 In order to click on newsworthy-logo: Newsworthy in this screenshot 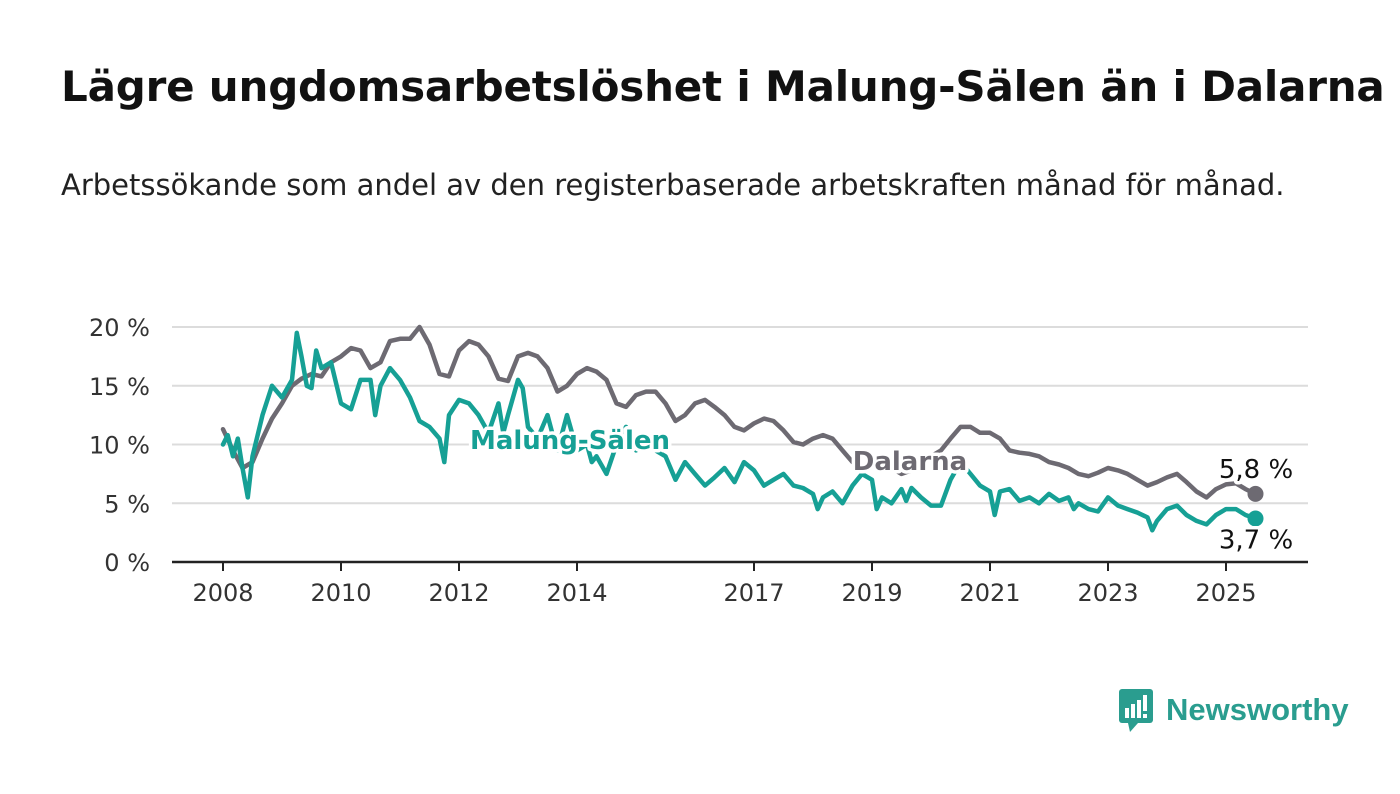, I will do `click(1233, 710)`.